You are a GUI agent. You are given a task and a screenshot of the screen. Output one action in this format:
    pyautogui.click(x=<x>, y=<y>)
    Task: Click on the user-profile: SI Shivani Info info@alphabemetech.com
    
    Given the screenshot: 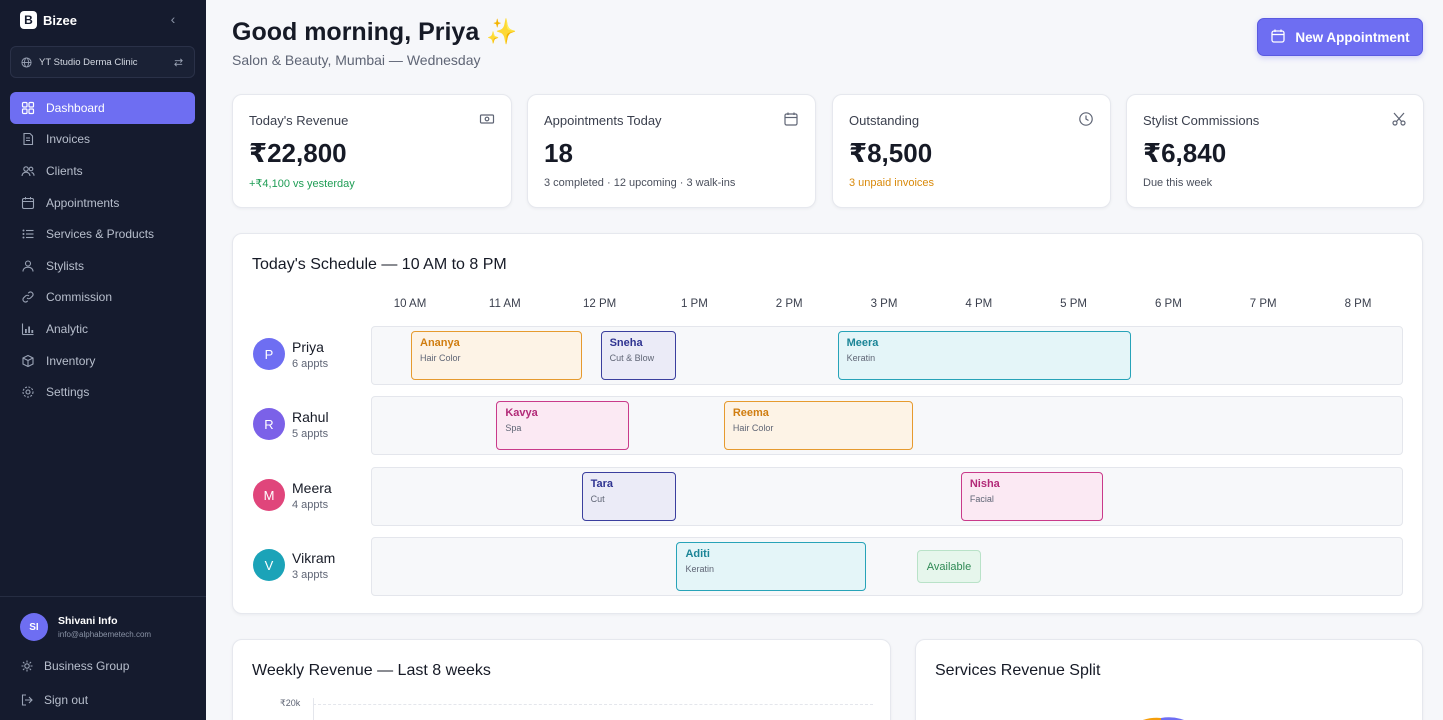 What is the action you would take?
    pyautogui.click(x=85, y=627)
    